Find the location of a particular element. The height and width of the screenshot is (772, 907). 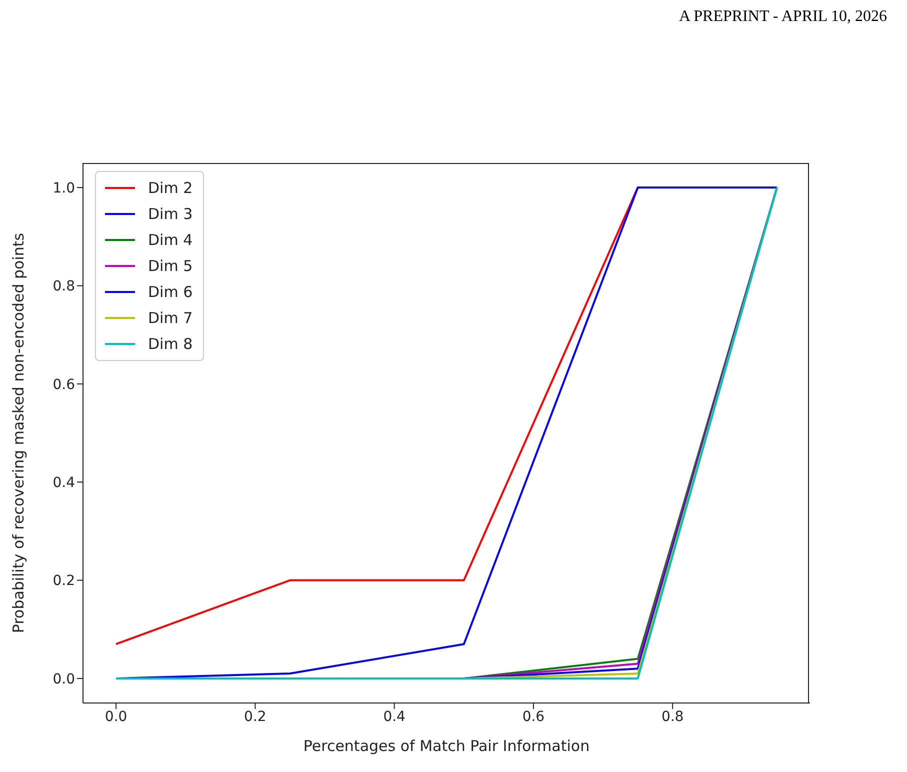

text: A PREPRINT - APRIL 10, 2026 is located at coordinates (782, 17).